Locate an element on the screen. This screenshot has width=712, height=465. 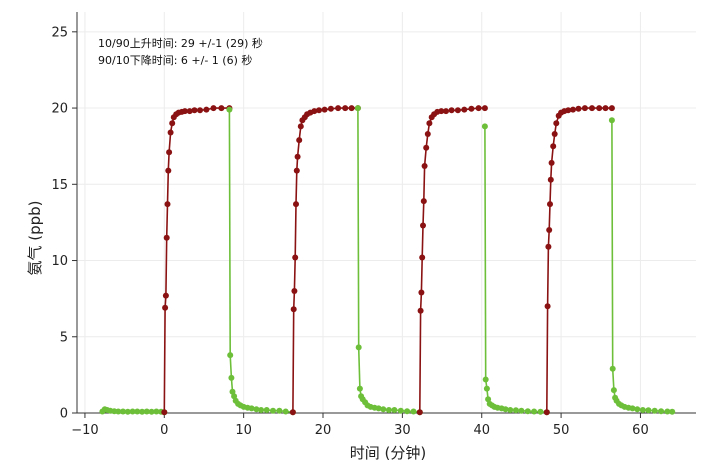
x-tick-label: 10 is located at coordinates (243, 430).